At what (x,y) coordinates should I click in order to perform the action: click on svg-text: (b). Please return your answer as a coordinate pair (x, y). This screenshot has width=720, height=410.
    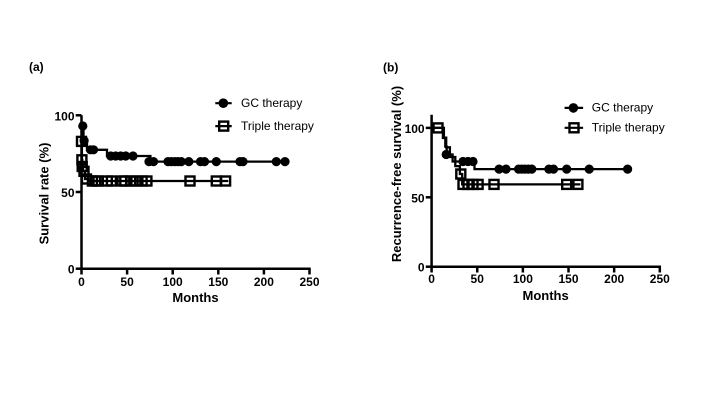
    Looking at the image, I should click on (390, 68).